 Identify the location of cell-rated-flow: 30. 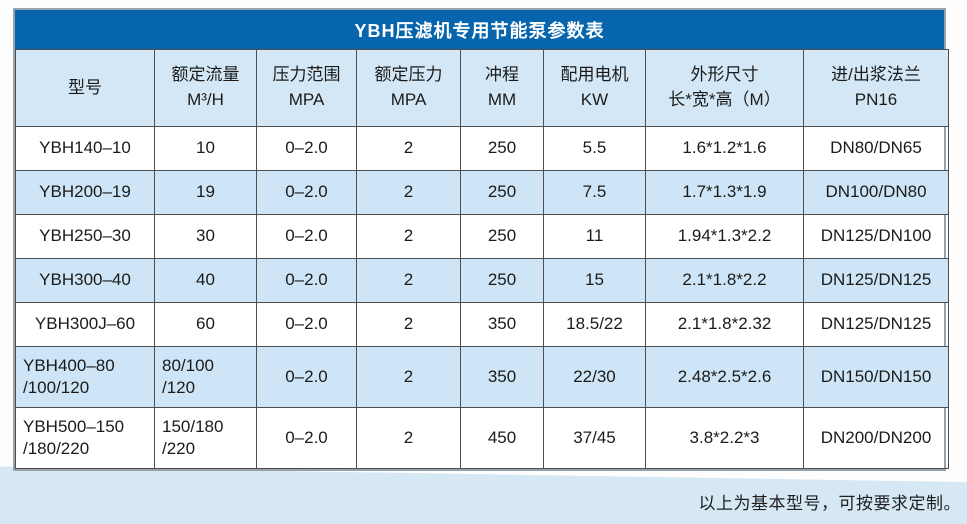
(205, 236).